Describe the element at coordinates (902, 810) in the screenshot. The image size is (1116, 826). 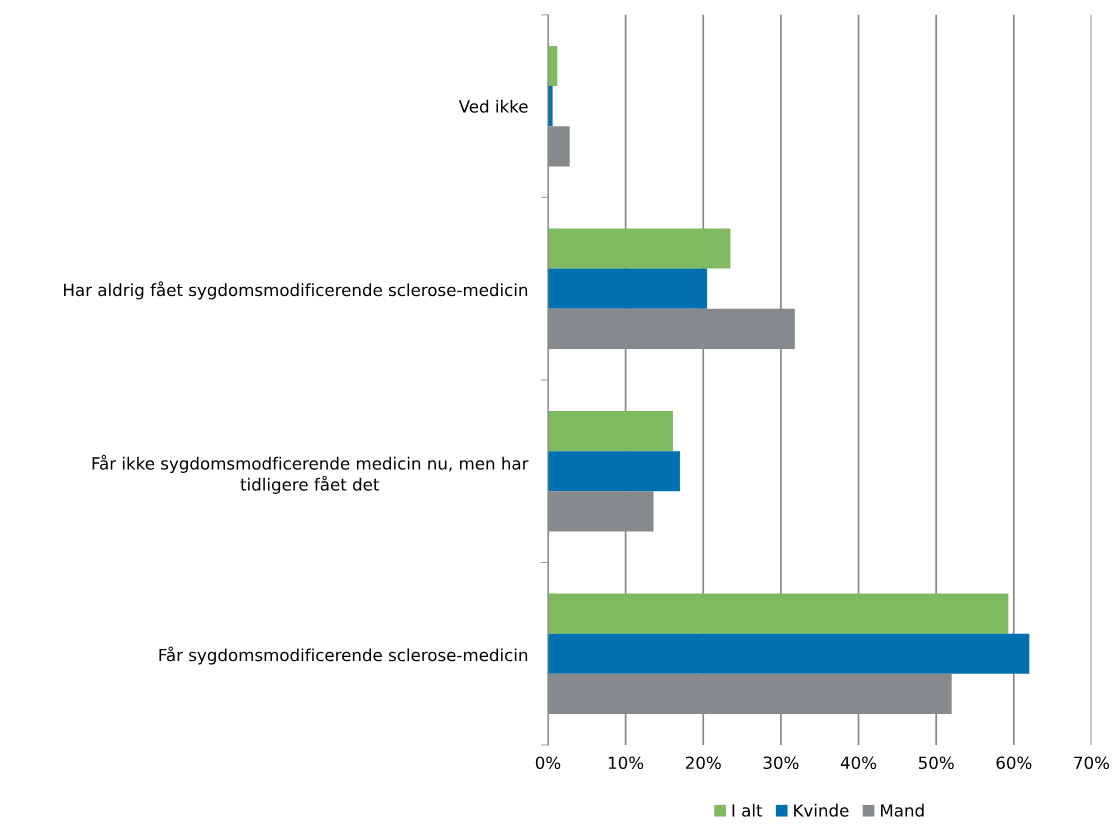
I see `legend-label: Mand` at that location.